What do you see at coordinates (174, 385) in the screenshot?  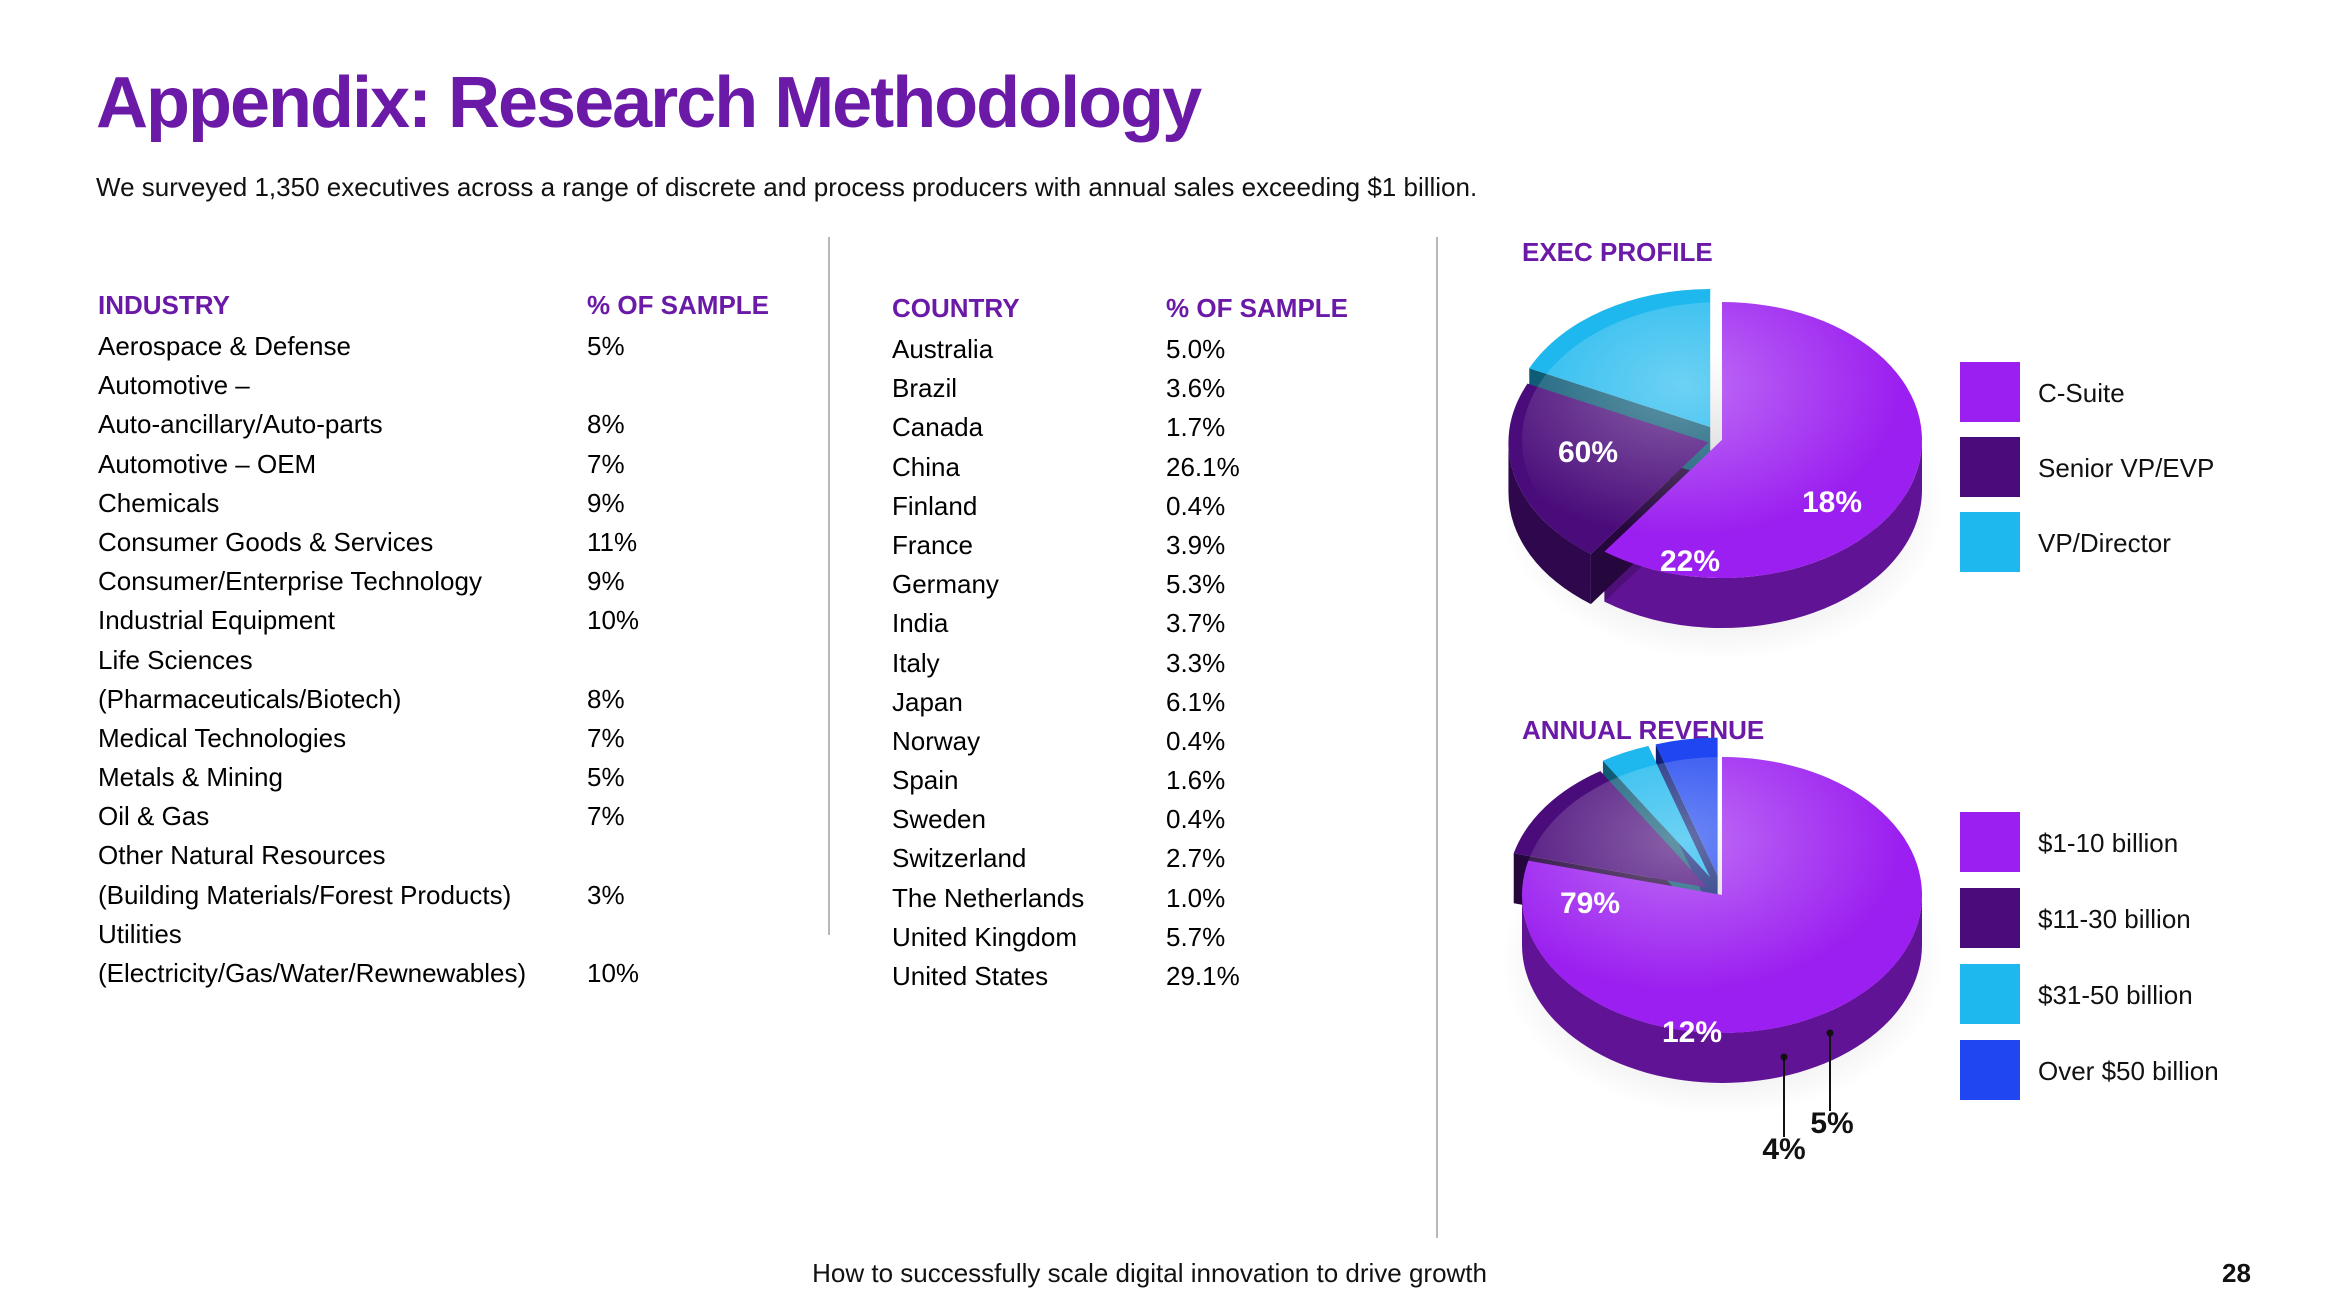 I see `industry-name: Automotive –` at bounding box center [174, 385].